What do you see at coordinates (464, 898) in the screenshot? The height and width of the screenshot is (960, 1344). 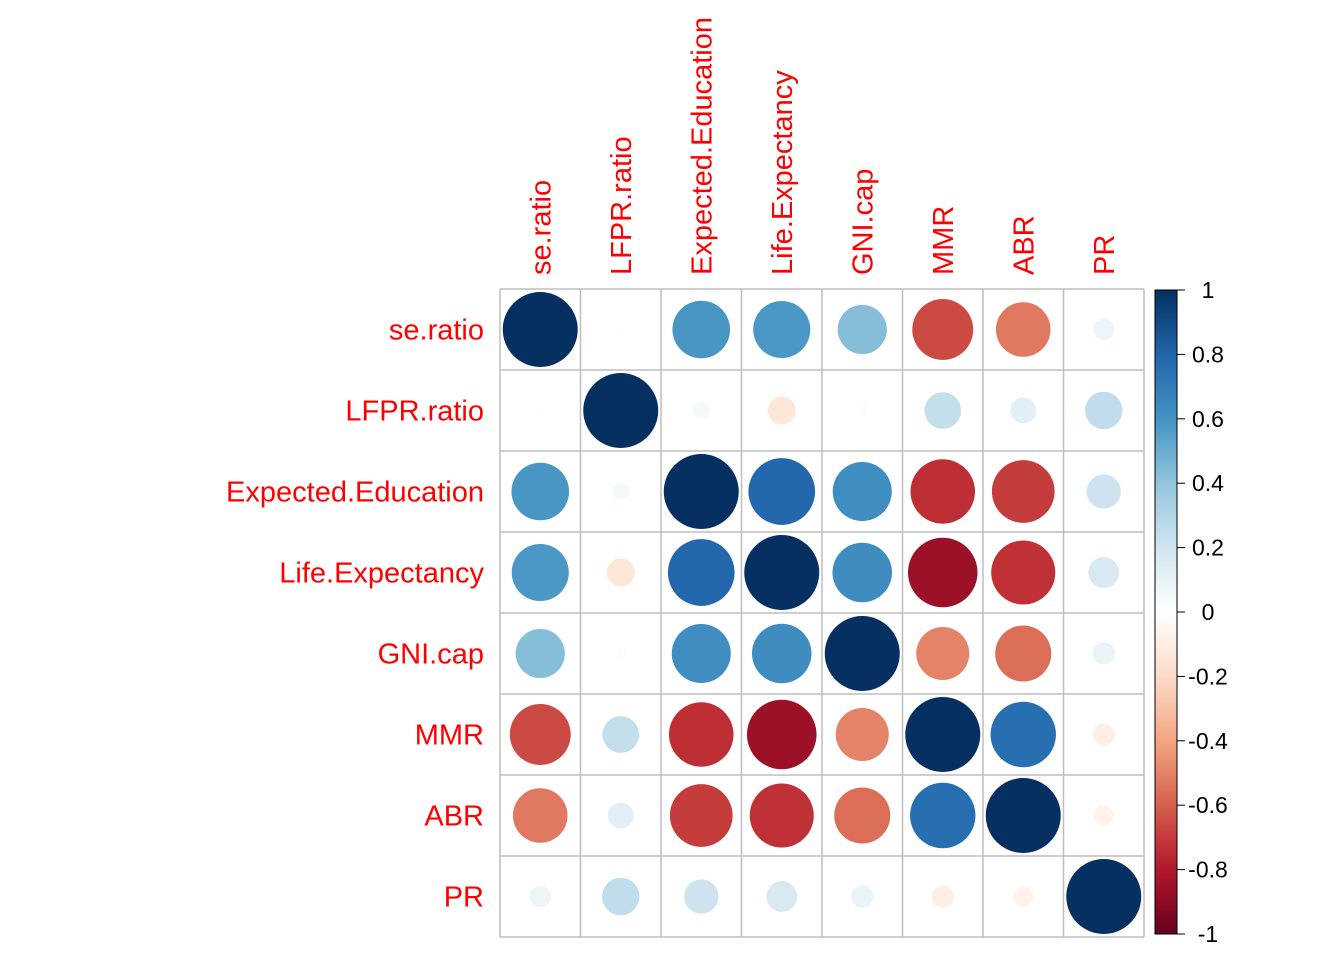 I see `row-label: PR` at bounding box center [464, 898].